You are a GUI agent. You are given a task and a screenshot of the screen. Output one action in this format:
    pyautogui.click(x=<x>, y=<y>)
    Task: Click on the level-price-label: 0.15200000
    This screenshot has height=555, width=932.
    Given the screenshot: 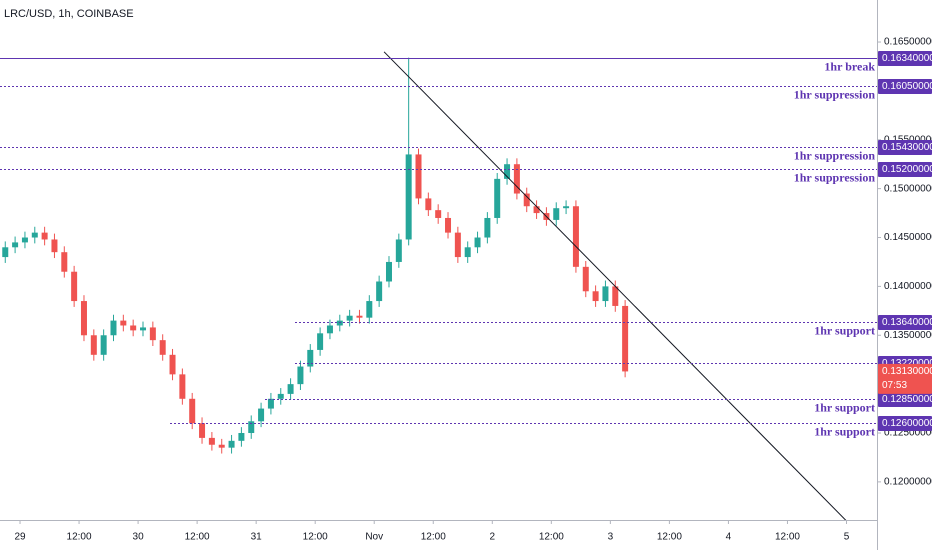 What is the action you would take?
    pyautogui.click(x=907, y=169)
    